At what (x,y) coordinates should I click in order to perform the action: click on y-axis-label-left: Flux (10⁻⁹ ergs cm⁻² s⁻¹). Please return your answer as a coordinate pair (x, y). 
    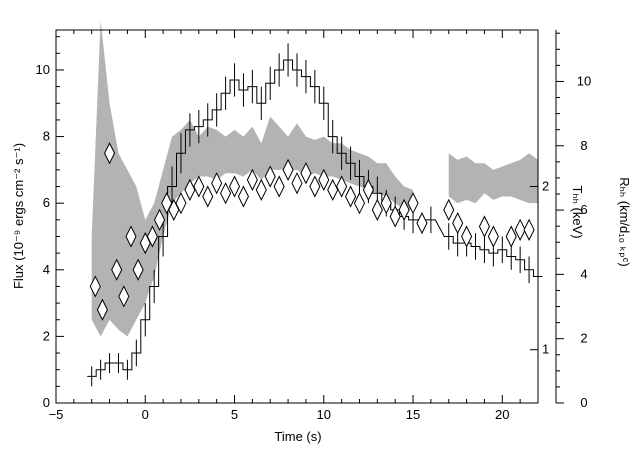
    Looking at the image, I should click on (18, 216).